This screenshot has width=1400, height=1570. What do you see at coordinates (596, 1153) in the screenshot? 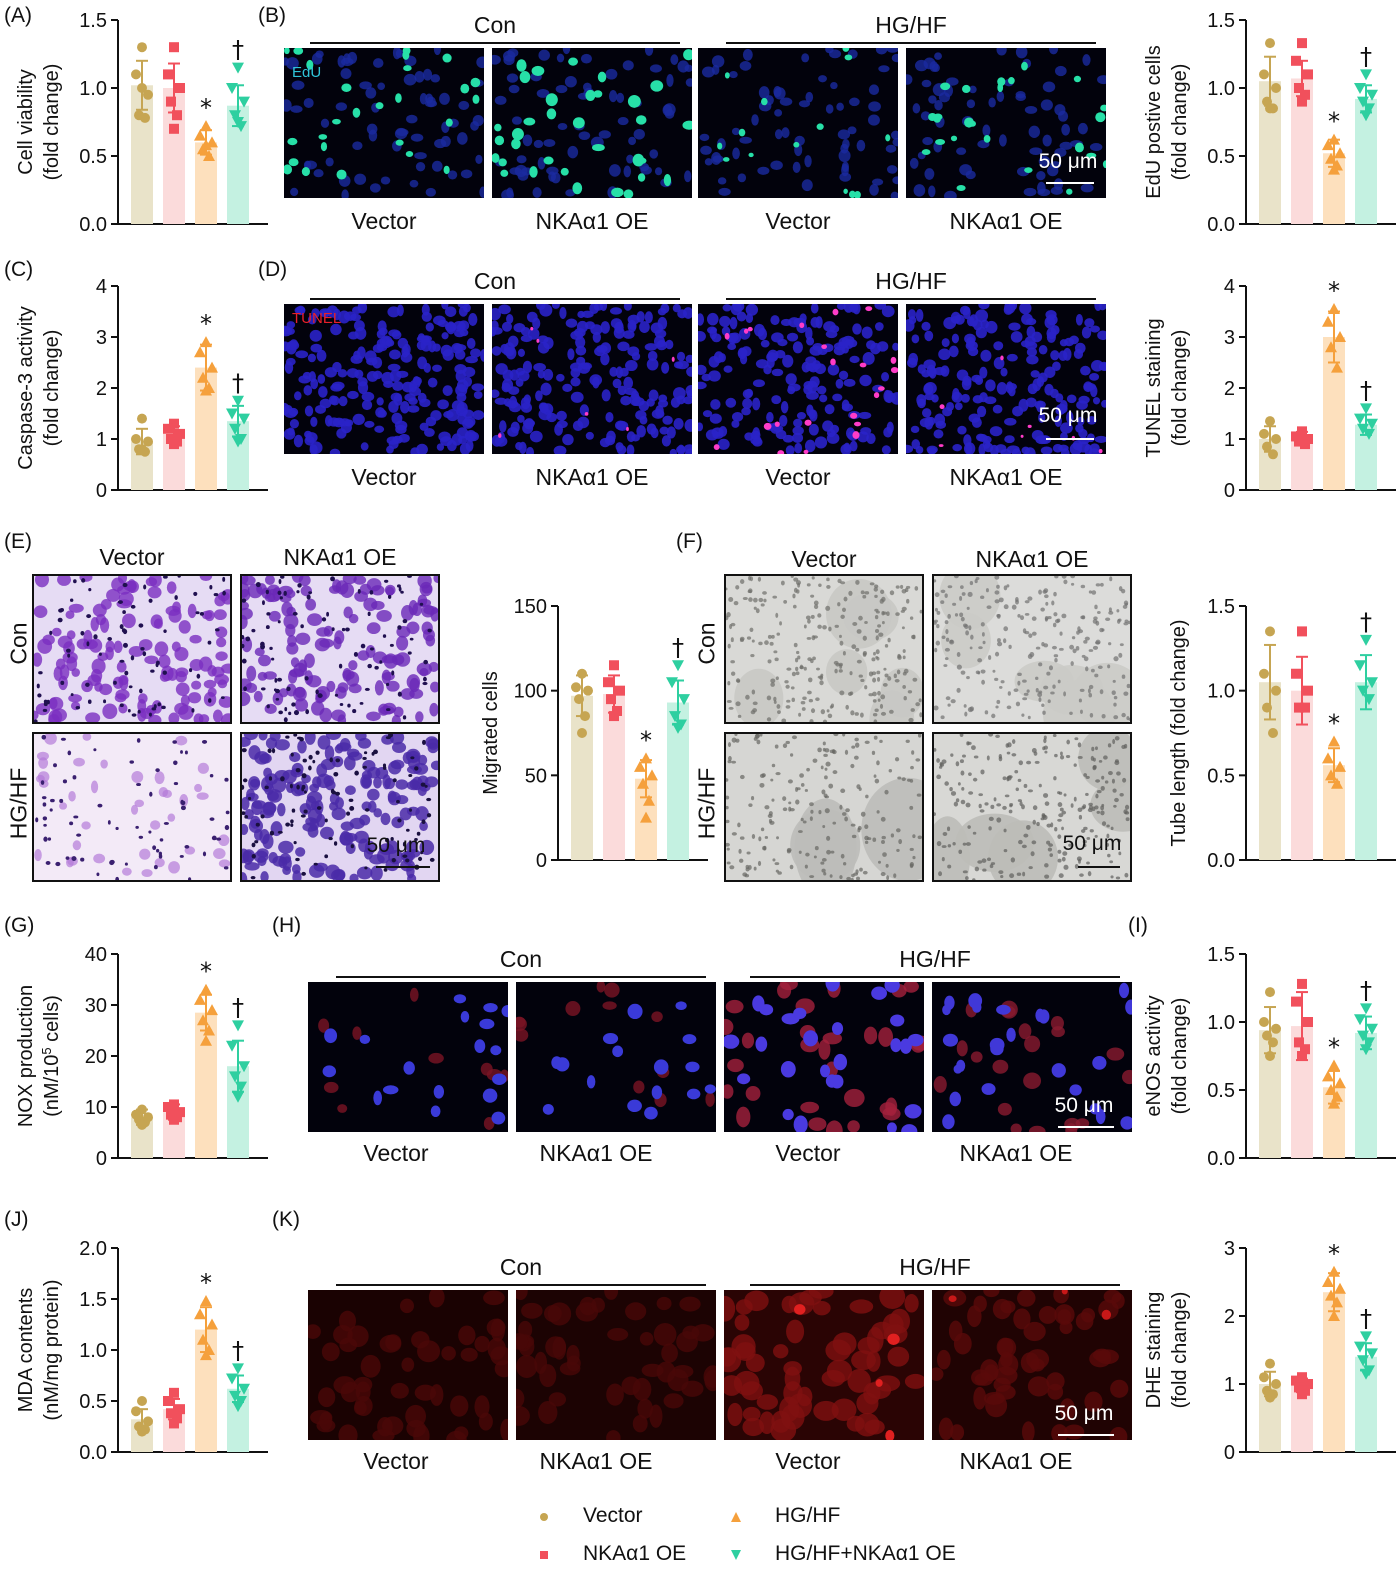
I see `label-oe: NKAα1 OE` at bounding box center [596, 1153].